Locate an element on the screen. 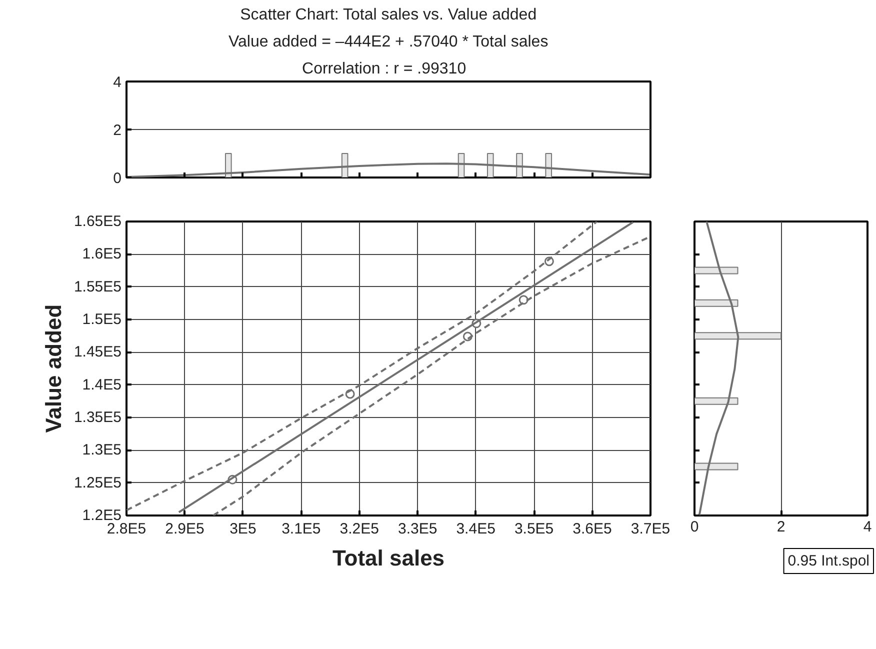 The width and height of the screenshot is (876, 649). x-tick-label: 3.5E5 is located at coordinates (534, 529).